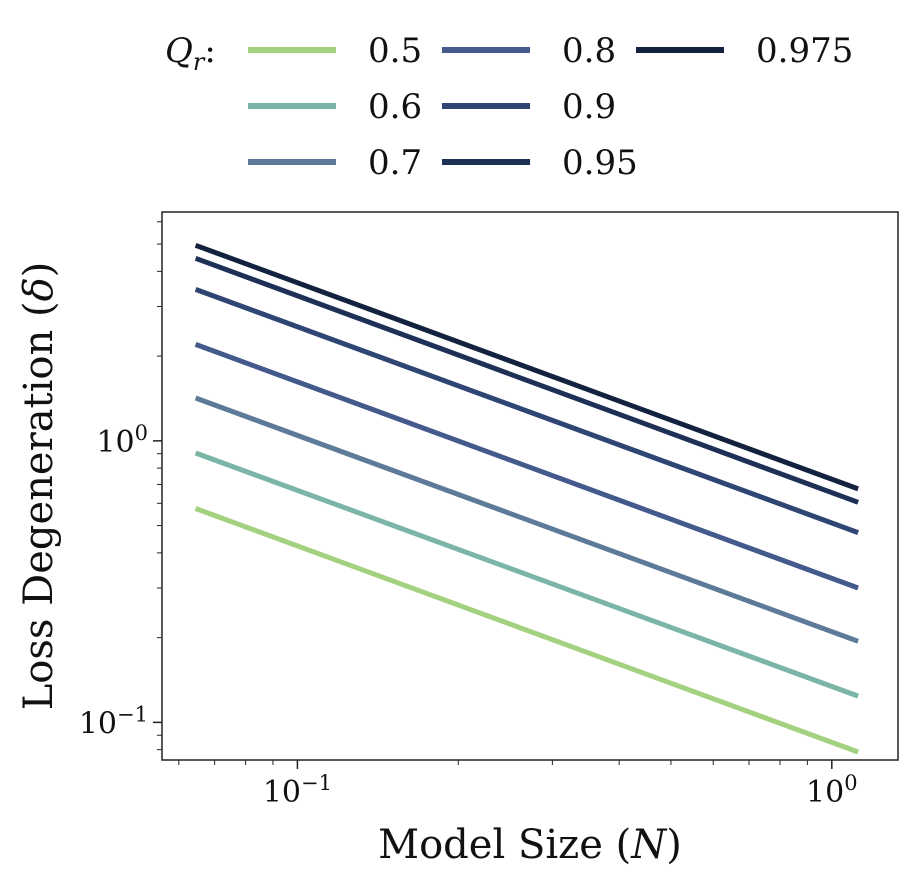 The image size is (913, 883). Describe the element at coordinates (297, 790) in the screenshot. I see `x-tick-label: 10⁻¹` at that location.